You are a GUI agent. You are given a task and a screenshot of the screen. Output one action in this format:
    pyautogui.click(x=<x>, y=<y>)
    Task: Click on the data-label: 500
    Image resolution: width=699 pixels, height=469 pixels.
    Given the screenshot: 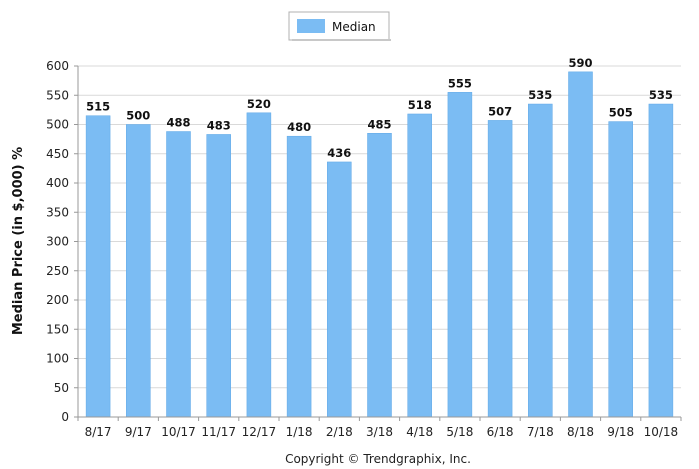 What is the action you would take?
    pyautogui.click(x=138, y=116)
    